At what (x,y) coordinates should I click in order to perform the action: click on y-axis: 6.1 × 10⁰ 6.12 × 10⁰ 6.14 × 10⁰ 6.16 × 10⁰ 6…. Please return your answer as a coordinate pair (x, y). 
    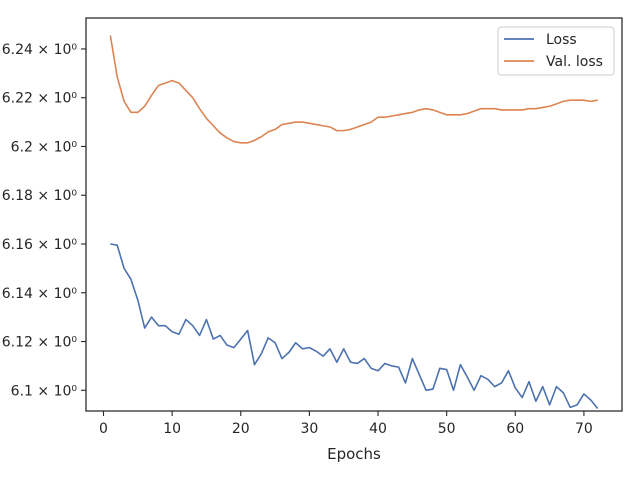
    Looking at the image, I should click on (44, 220).